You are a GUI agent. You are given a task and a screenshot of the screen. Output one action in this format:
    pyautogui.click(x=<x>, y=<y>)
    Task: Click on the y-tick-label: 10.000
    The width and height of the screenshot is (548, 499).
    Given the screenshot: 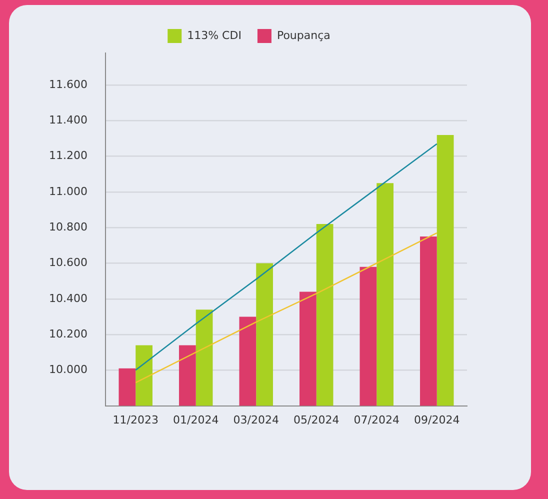 What is the action you would take?
    pyautogui.click(x=68, y=369)
    